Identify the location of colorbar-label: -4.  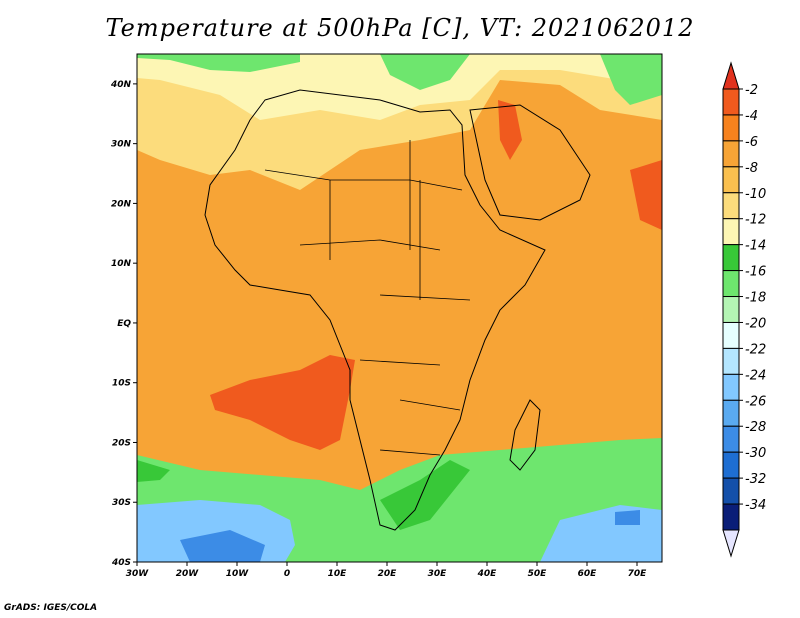
(751, 116).